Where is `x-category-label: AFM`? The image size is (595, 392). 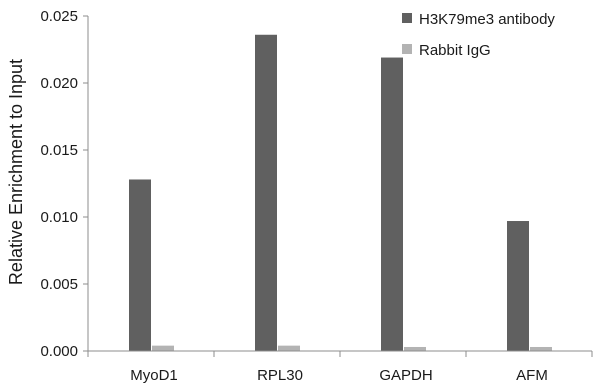 x-category-label: AFM is located at coordinates (532, 375).